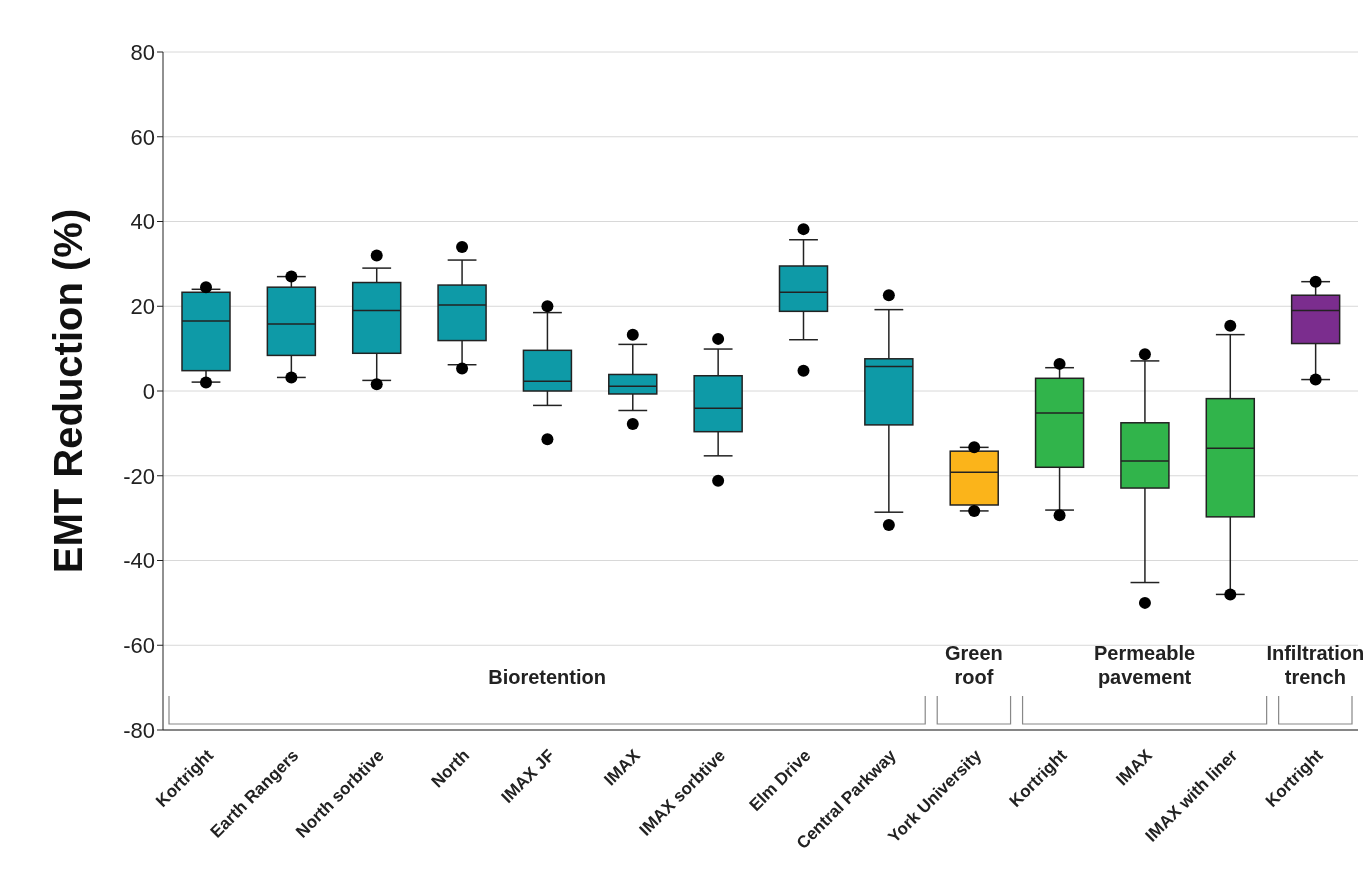 The image size is (1372, 896). What do you see at coordinates (142, 52) in the screenshot?
I see `y-tick-label: 80` at bounding box center [142, 52].